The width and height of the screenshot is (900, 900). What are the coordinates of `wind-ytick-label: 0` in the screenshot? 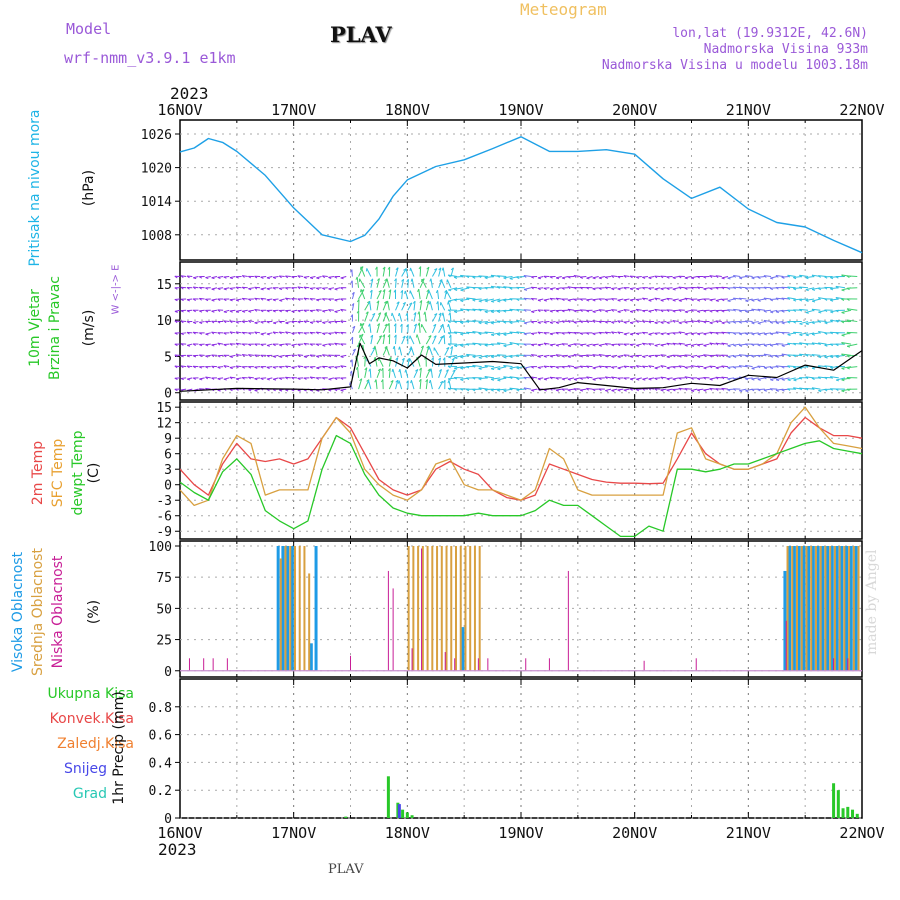 It's located at (168, 394).